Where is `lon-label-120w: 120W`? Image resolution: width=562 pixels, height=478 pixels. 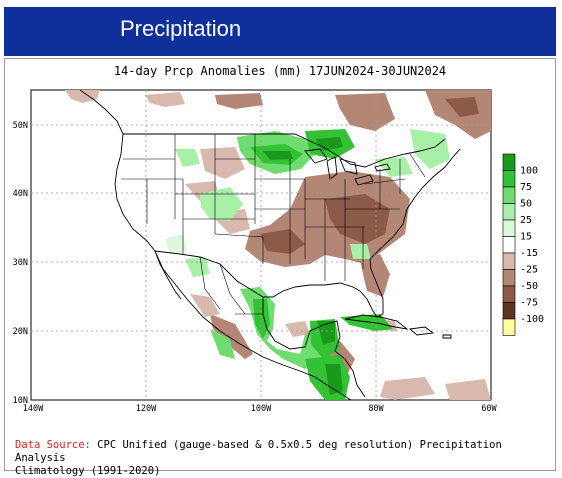 lon-label-120w: 120W is located at coordinates (146, 409).